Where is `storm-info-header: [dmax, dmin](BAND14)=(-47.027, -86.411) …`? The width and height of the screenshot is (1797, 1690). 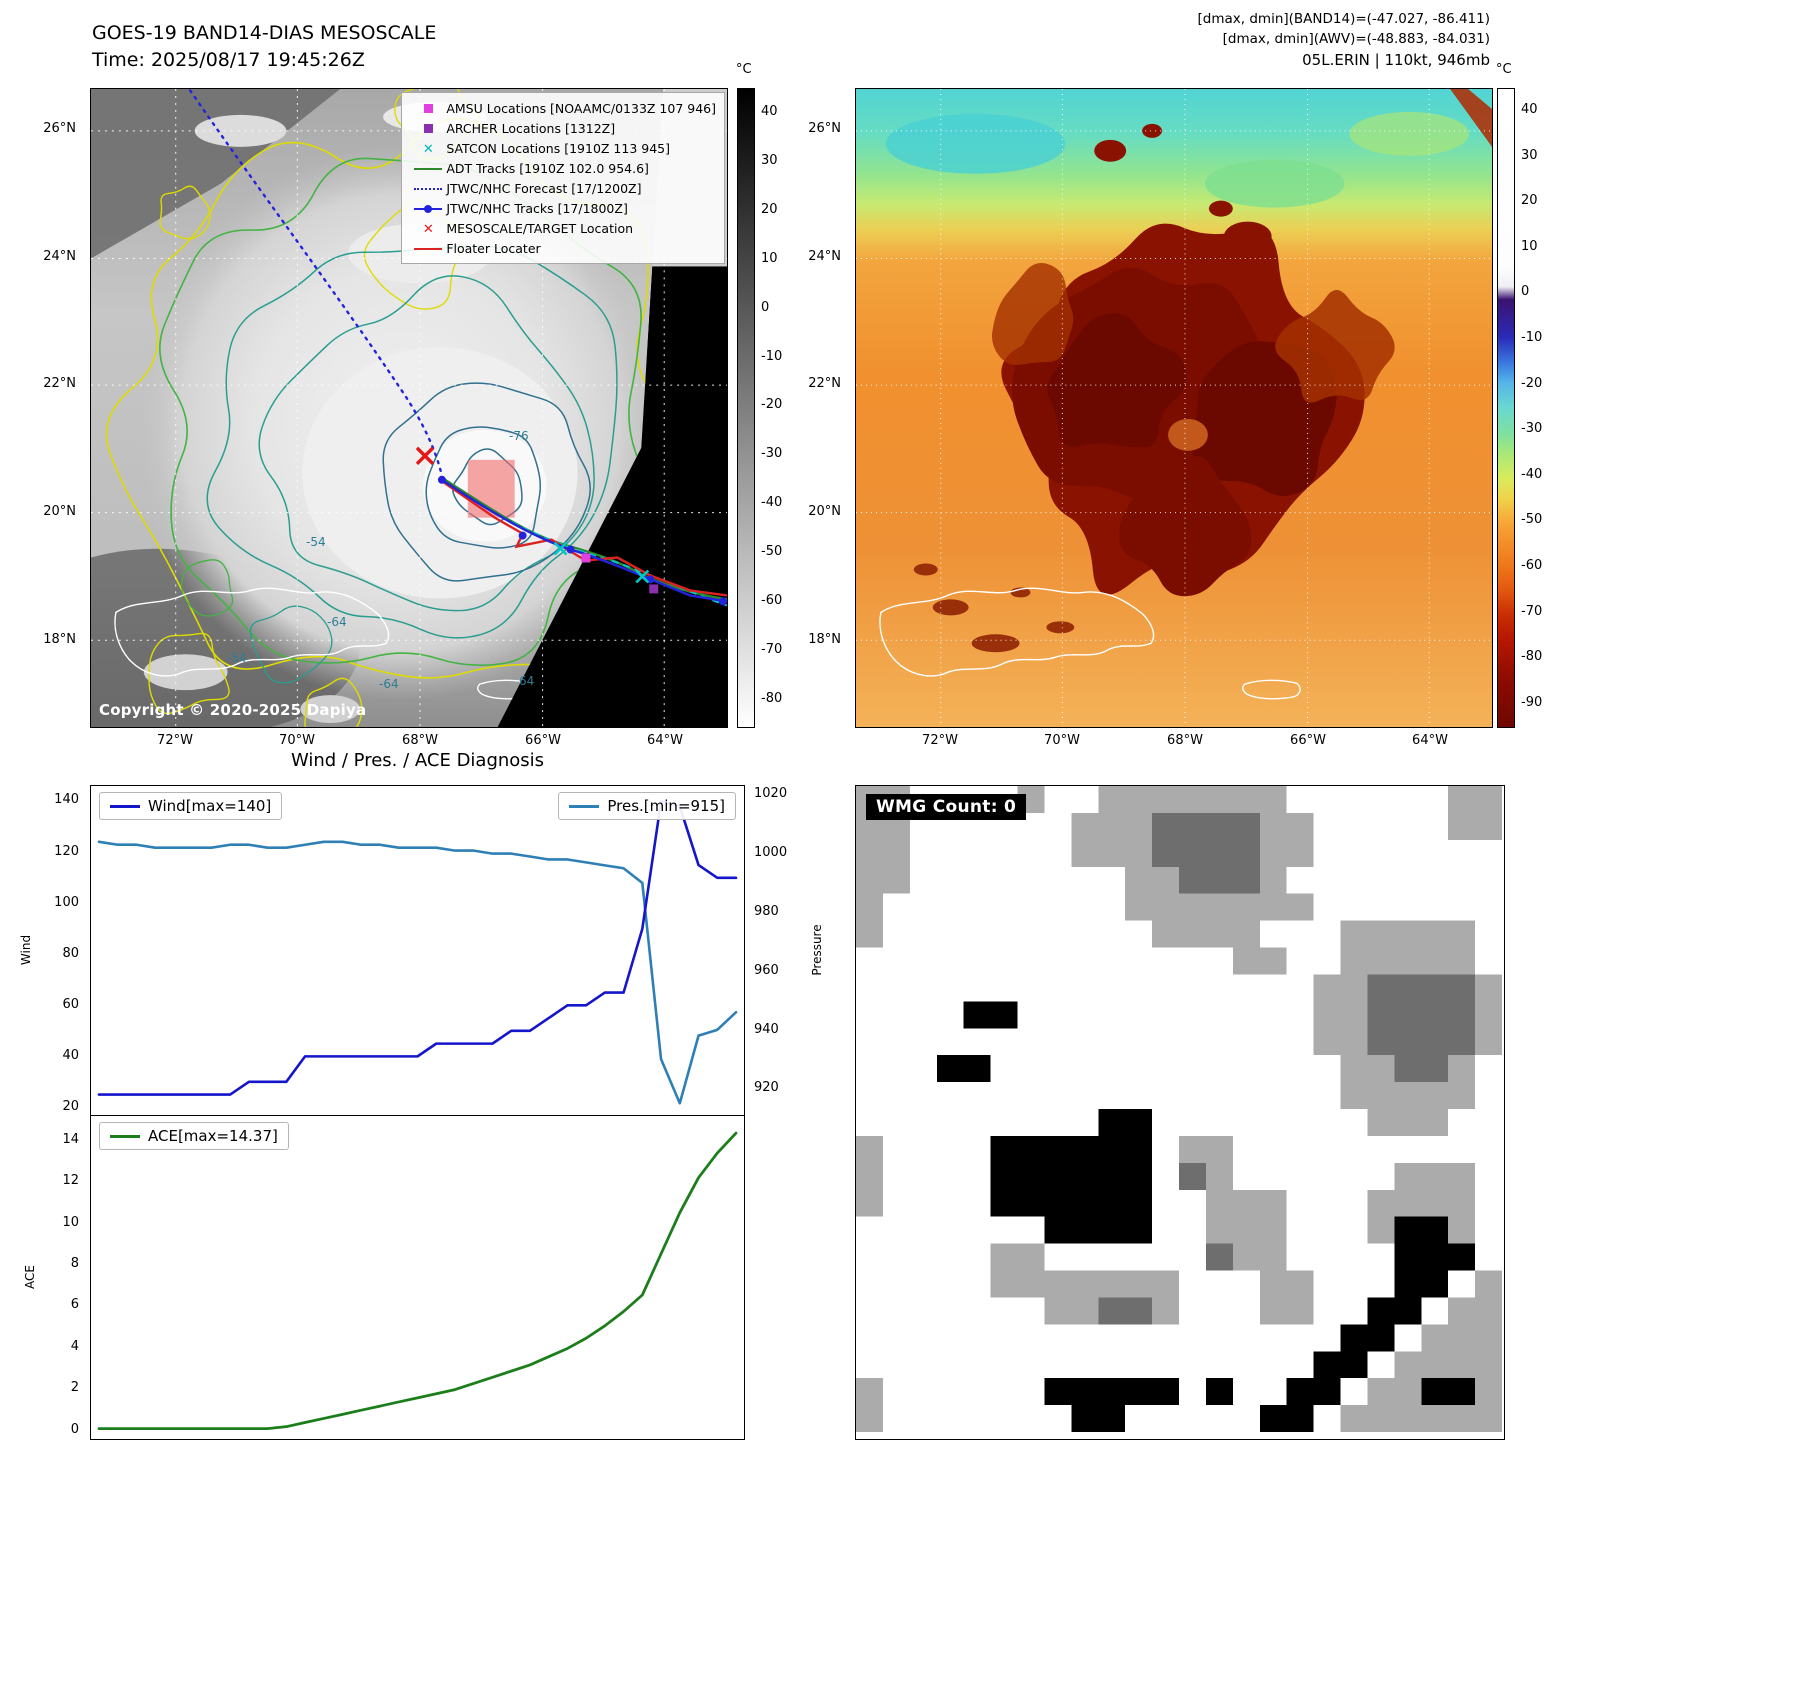 storm-info-header: [dmax, dmin](BAND14)=(-47.027, -86.411) … is located at coordinates (1195, 41).